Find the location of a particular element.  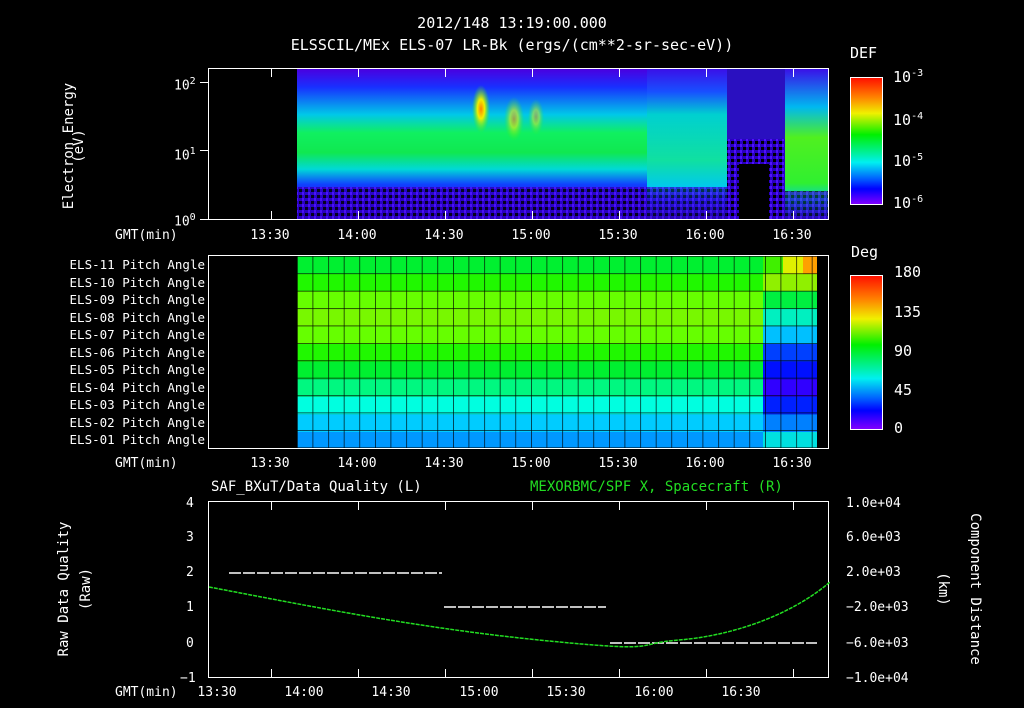

energy-spectrogram-image is located at coordinates (518, 144).